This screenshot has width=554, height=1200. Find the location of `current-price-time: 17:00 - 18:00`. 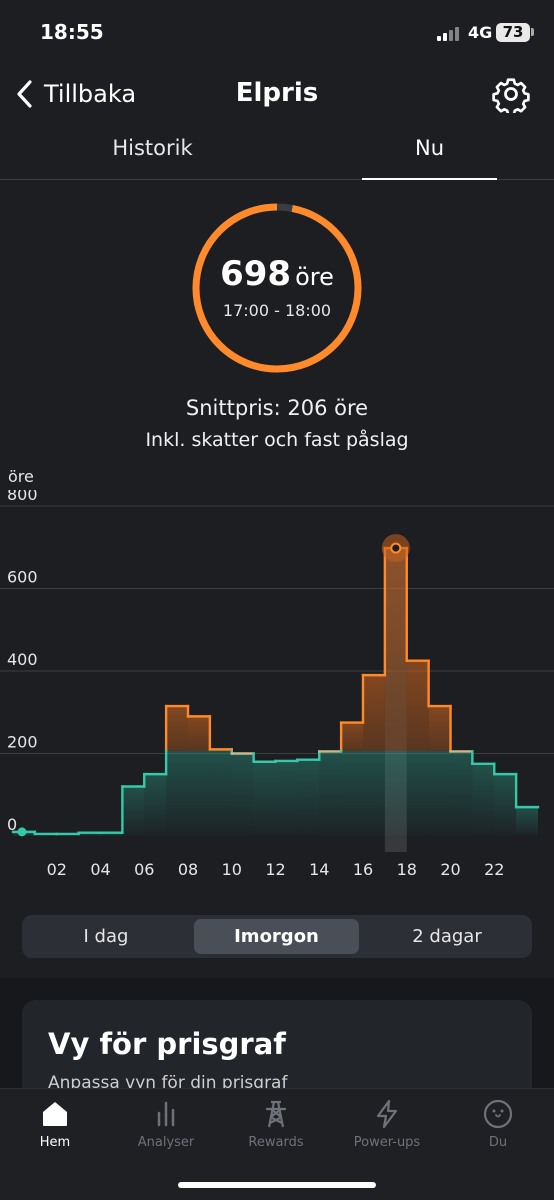

current-price-time: 17:00 - 18:00 is located at coordinates (277, 310).